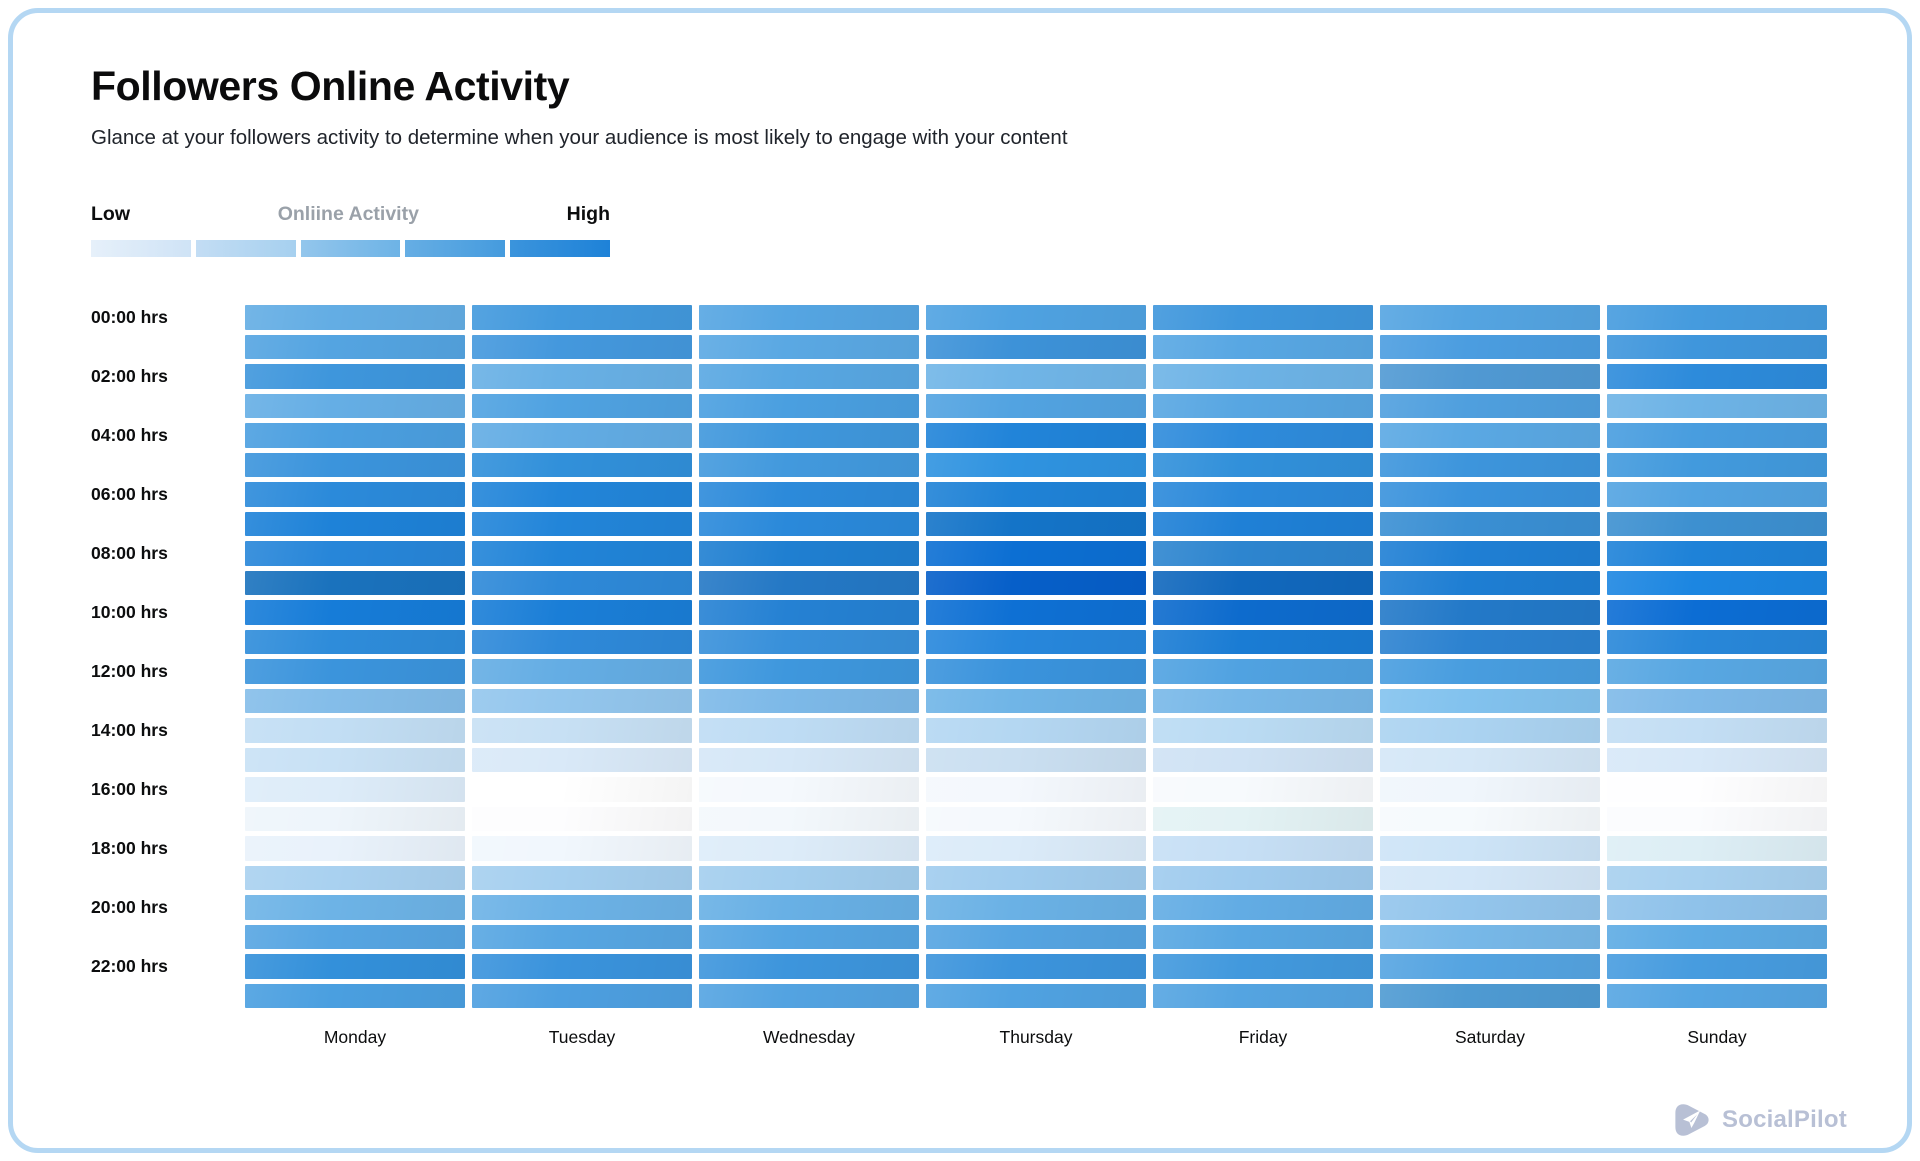  What do you see at coordinates (1490, 553) in the screenshot?
I see `heatmap-cell-saturday-h08` at bounding box center [1490, 553].